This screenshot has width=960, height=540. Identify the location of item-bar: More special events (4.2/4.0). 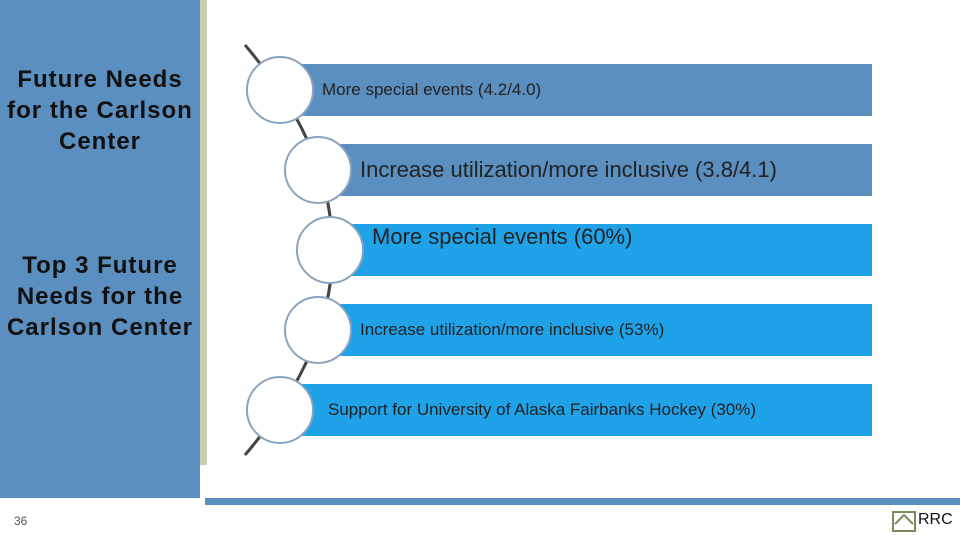
(586, 90).